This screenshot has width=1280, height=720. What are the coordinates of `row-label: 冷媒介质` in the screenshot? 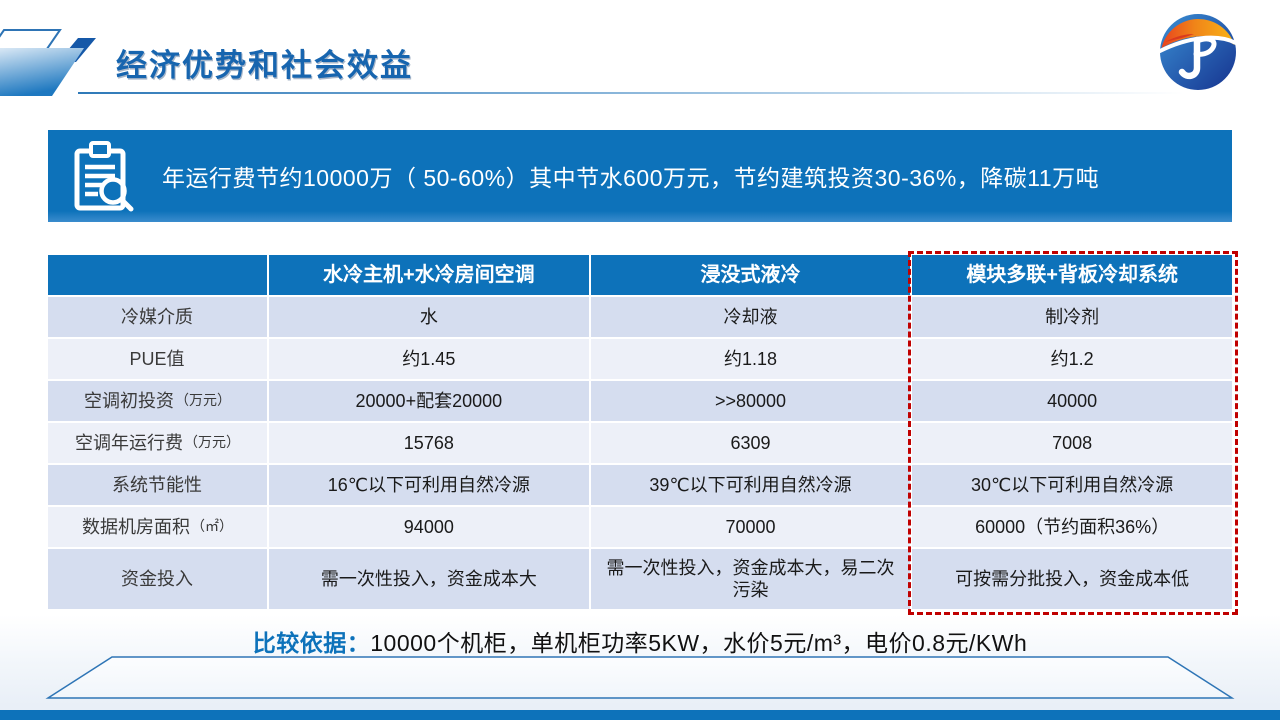 It's located at (157, 317).